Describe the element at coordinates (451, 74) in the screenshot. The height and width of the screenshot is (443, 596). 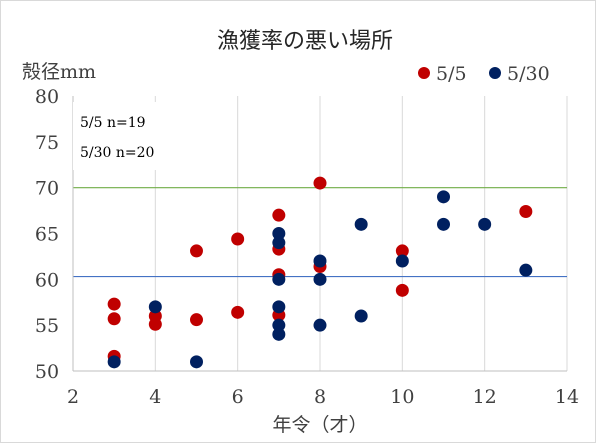
I see `legend-label-series-1: 5/5` at that location.